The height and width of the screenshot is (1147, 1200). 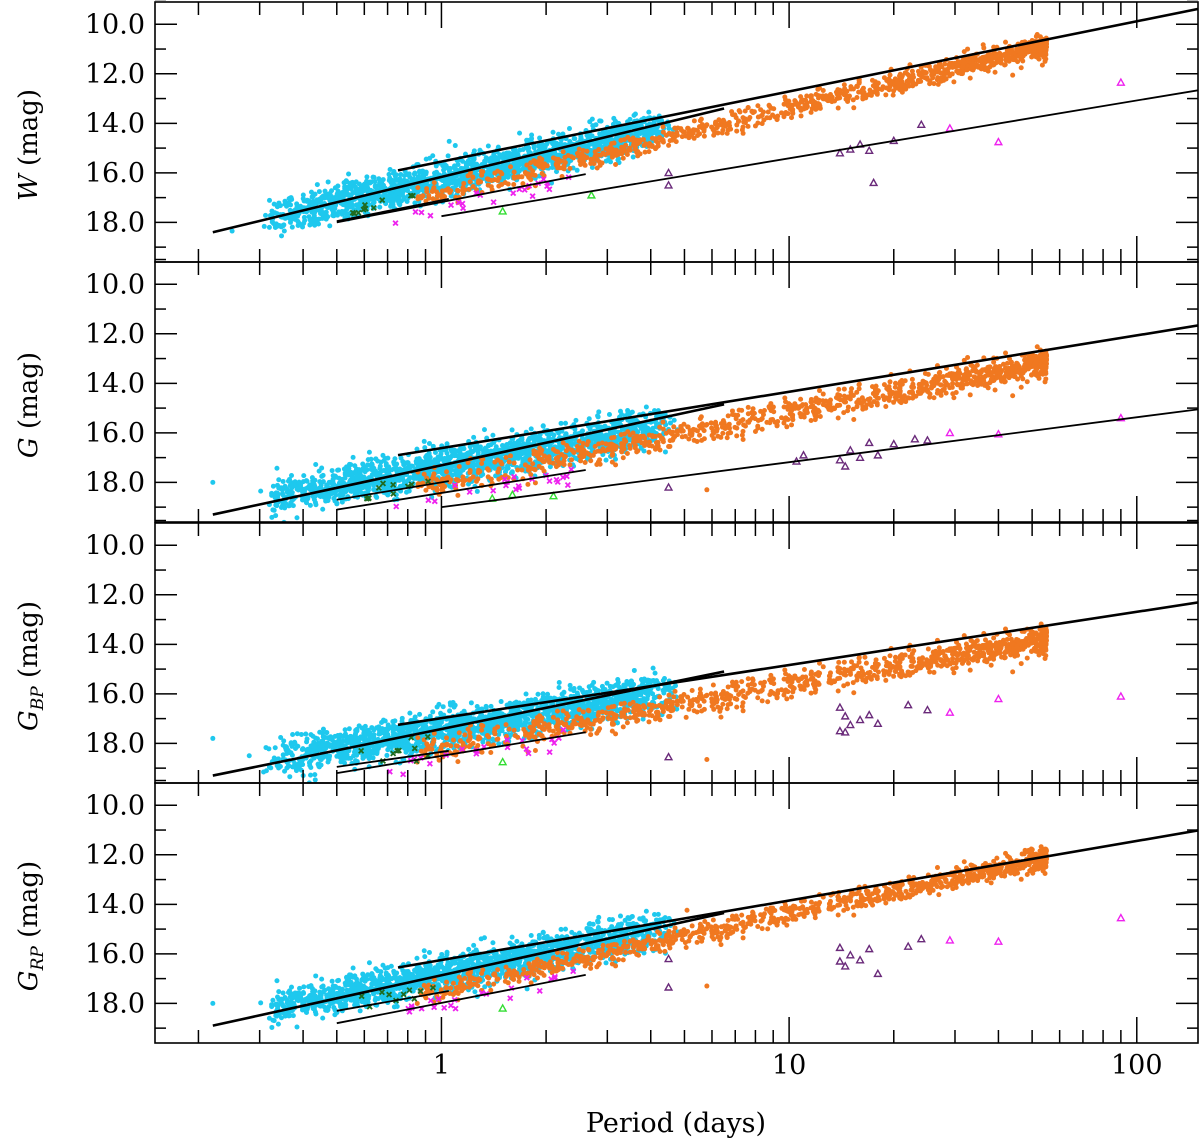 I want to click on panel-data, so click(x=704, y=423).